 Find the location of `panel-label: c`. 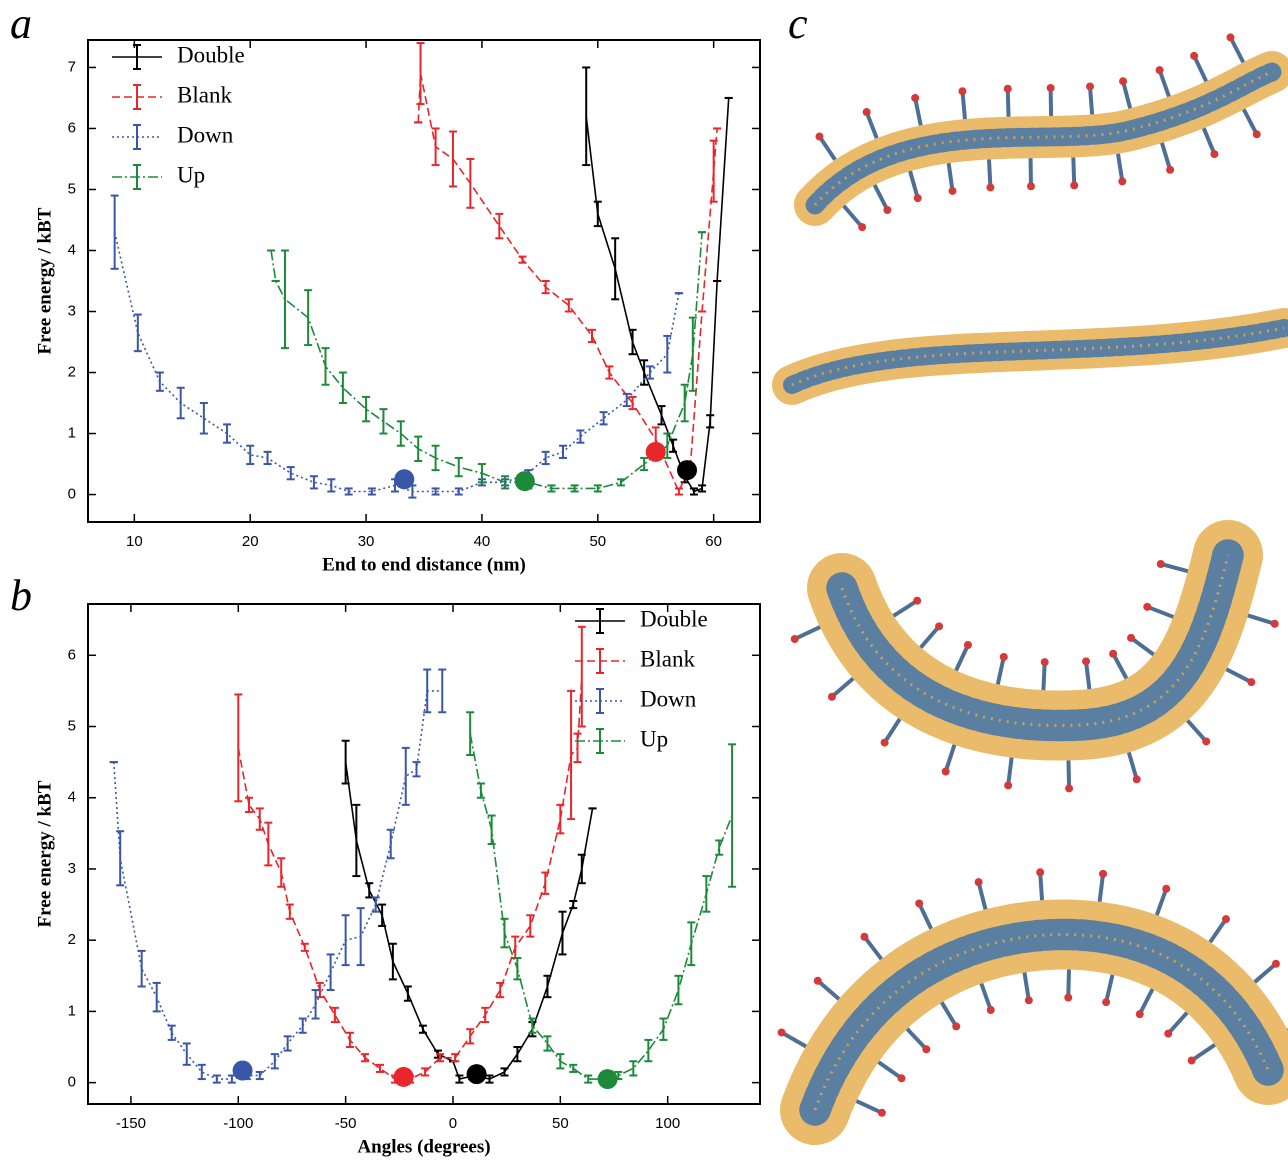

panel-label: c is located at coordinates (798, 24).